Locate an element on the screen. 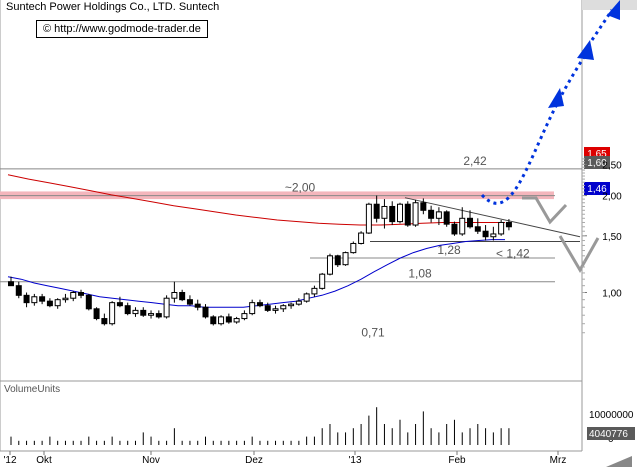 The width and height of the screenshot is (637, 470). level-label-1: ~2,00 is located at coordinates (300, 188).